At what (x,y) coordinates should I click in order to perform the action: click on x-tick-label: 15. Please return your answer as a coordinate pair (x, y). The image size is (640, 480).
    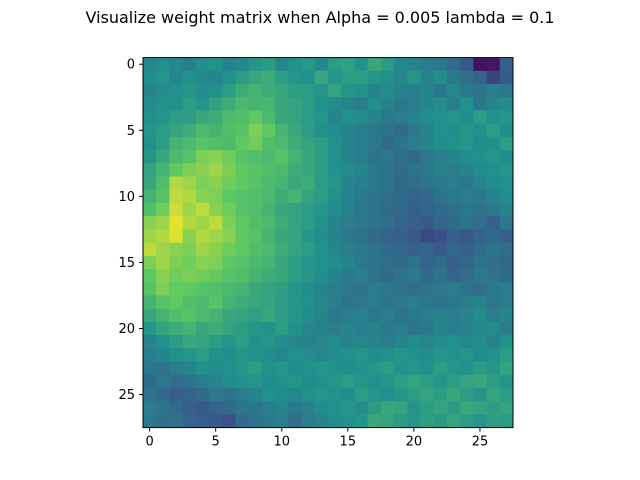
    Looking at the image, I should click on (348, 442).